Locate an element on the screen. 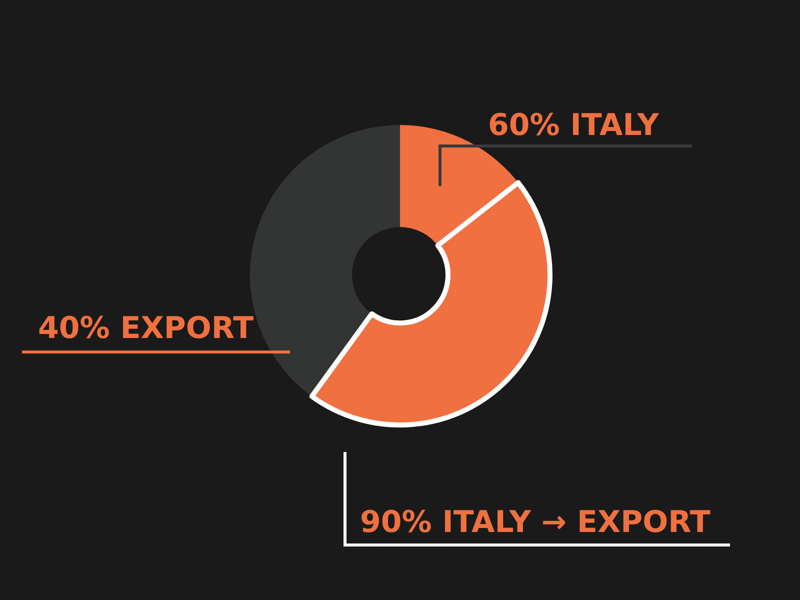 Image resolution: width=800 pixels, height=600 pixels. slice-label: 60% ITALY is located at coordinates (574, 125).